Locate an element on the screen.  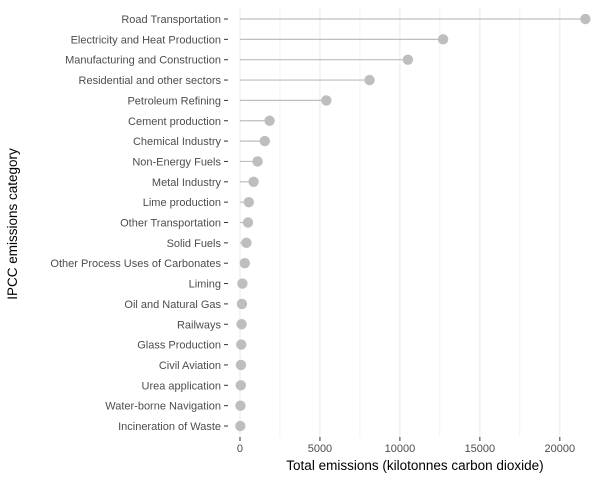
x-tick-label: 0 is located at coordinates (240, 449).